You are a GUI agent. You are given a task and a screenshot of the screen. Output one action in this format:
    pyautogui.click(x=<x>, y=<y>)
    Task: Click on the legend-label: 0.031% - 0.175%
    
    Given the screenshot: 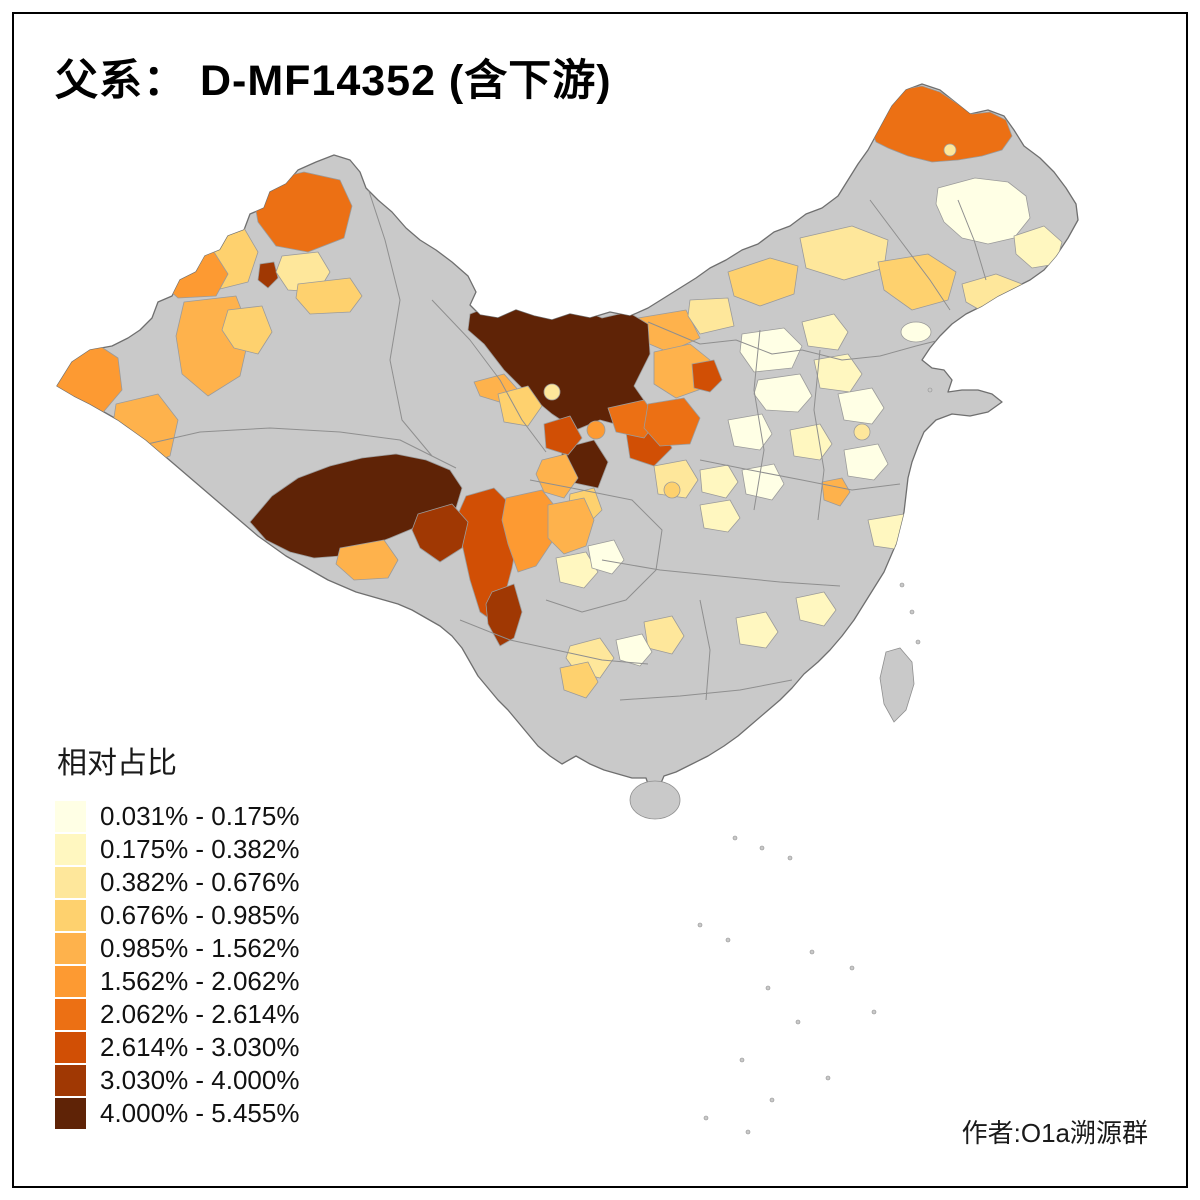 What is the action you would take?
    pyautogui.click(x=200, y=816)
    